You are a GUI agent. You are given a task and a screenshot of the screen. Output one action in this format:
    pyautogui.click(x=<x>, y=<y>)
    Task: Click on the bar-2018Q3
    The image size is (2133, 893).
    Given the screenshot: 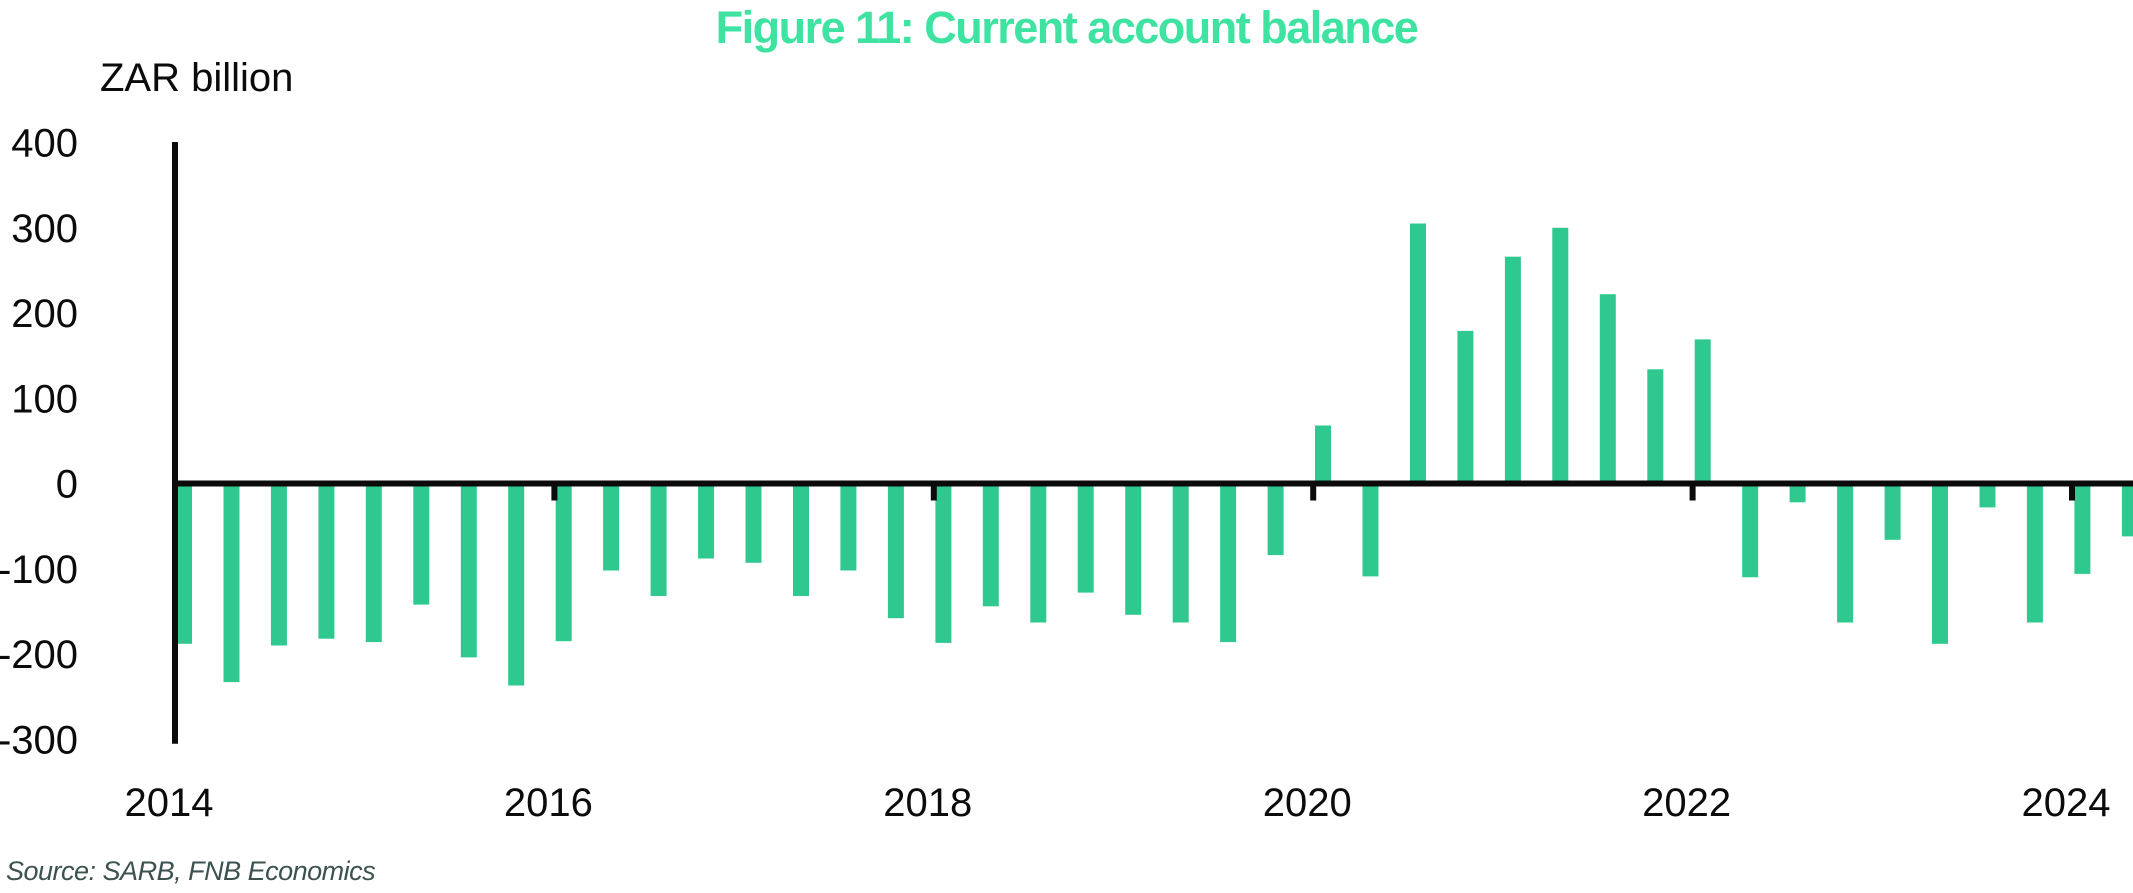 What is the action you would take?
    pyautogui.click(x=1038, y=553)
    